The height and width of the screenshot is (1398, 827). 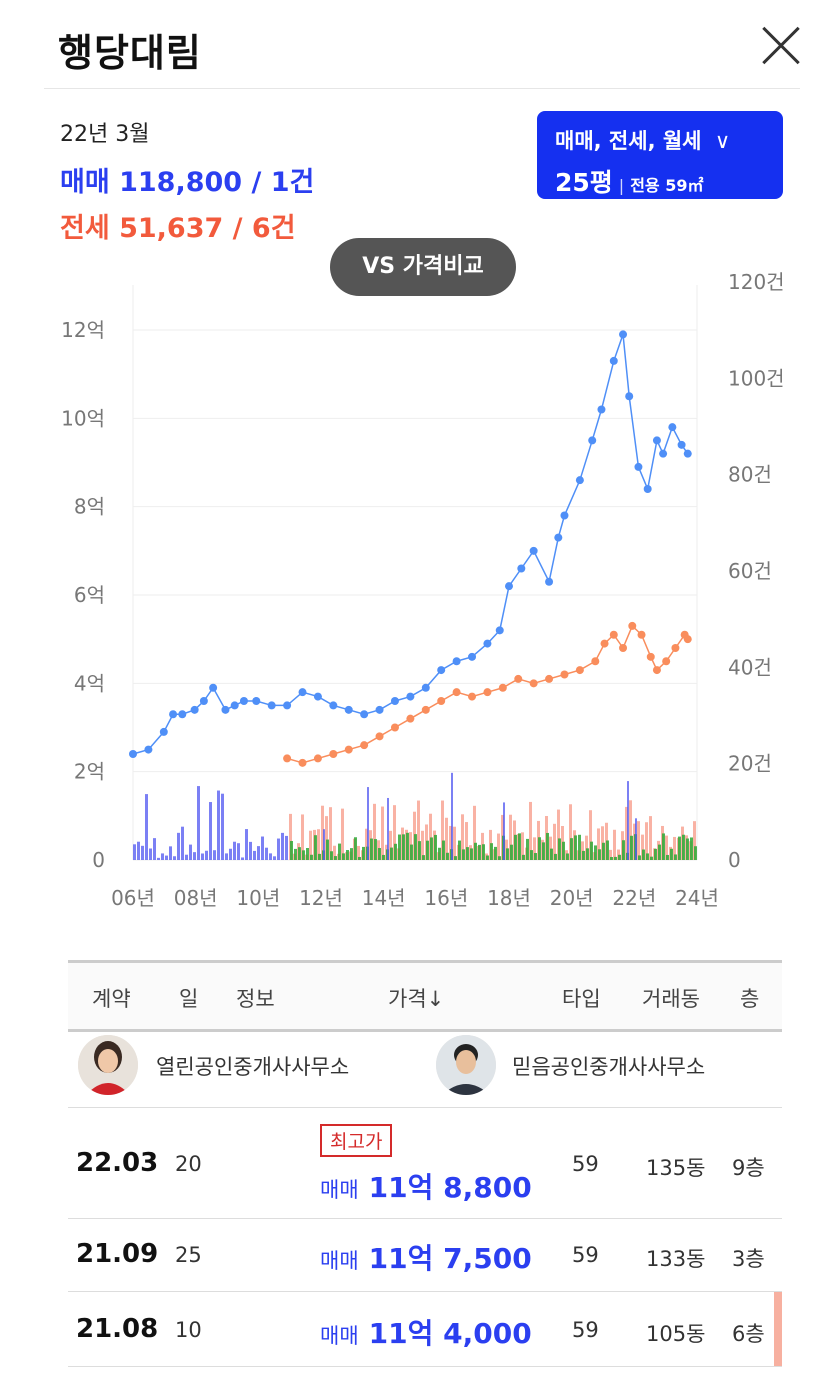 I want to click on col-type: 타입, so click(x=581, y=999).